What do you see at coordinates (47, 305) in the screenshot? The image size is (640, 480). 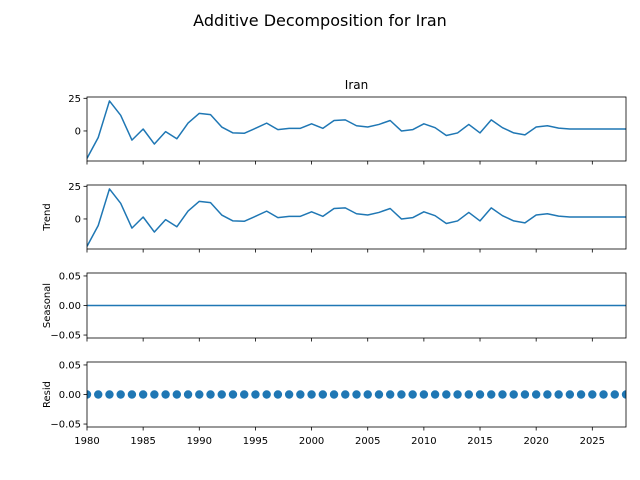 I see `seasonal-ylabel: Seasonal` at bounding box center [47, 305].